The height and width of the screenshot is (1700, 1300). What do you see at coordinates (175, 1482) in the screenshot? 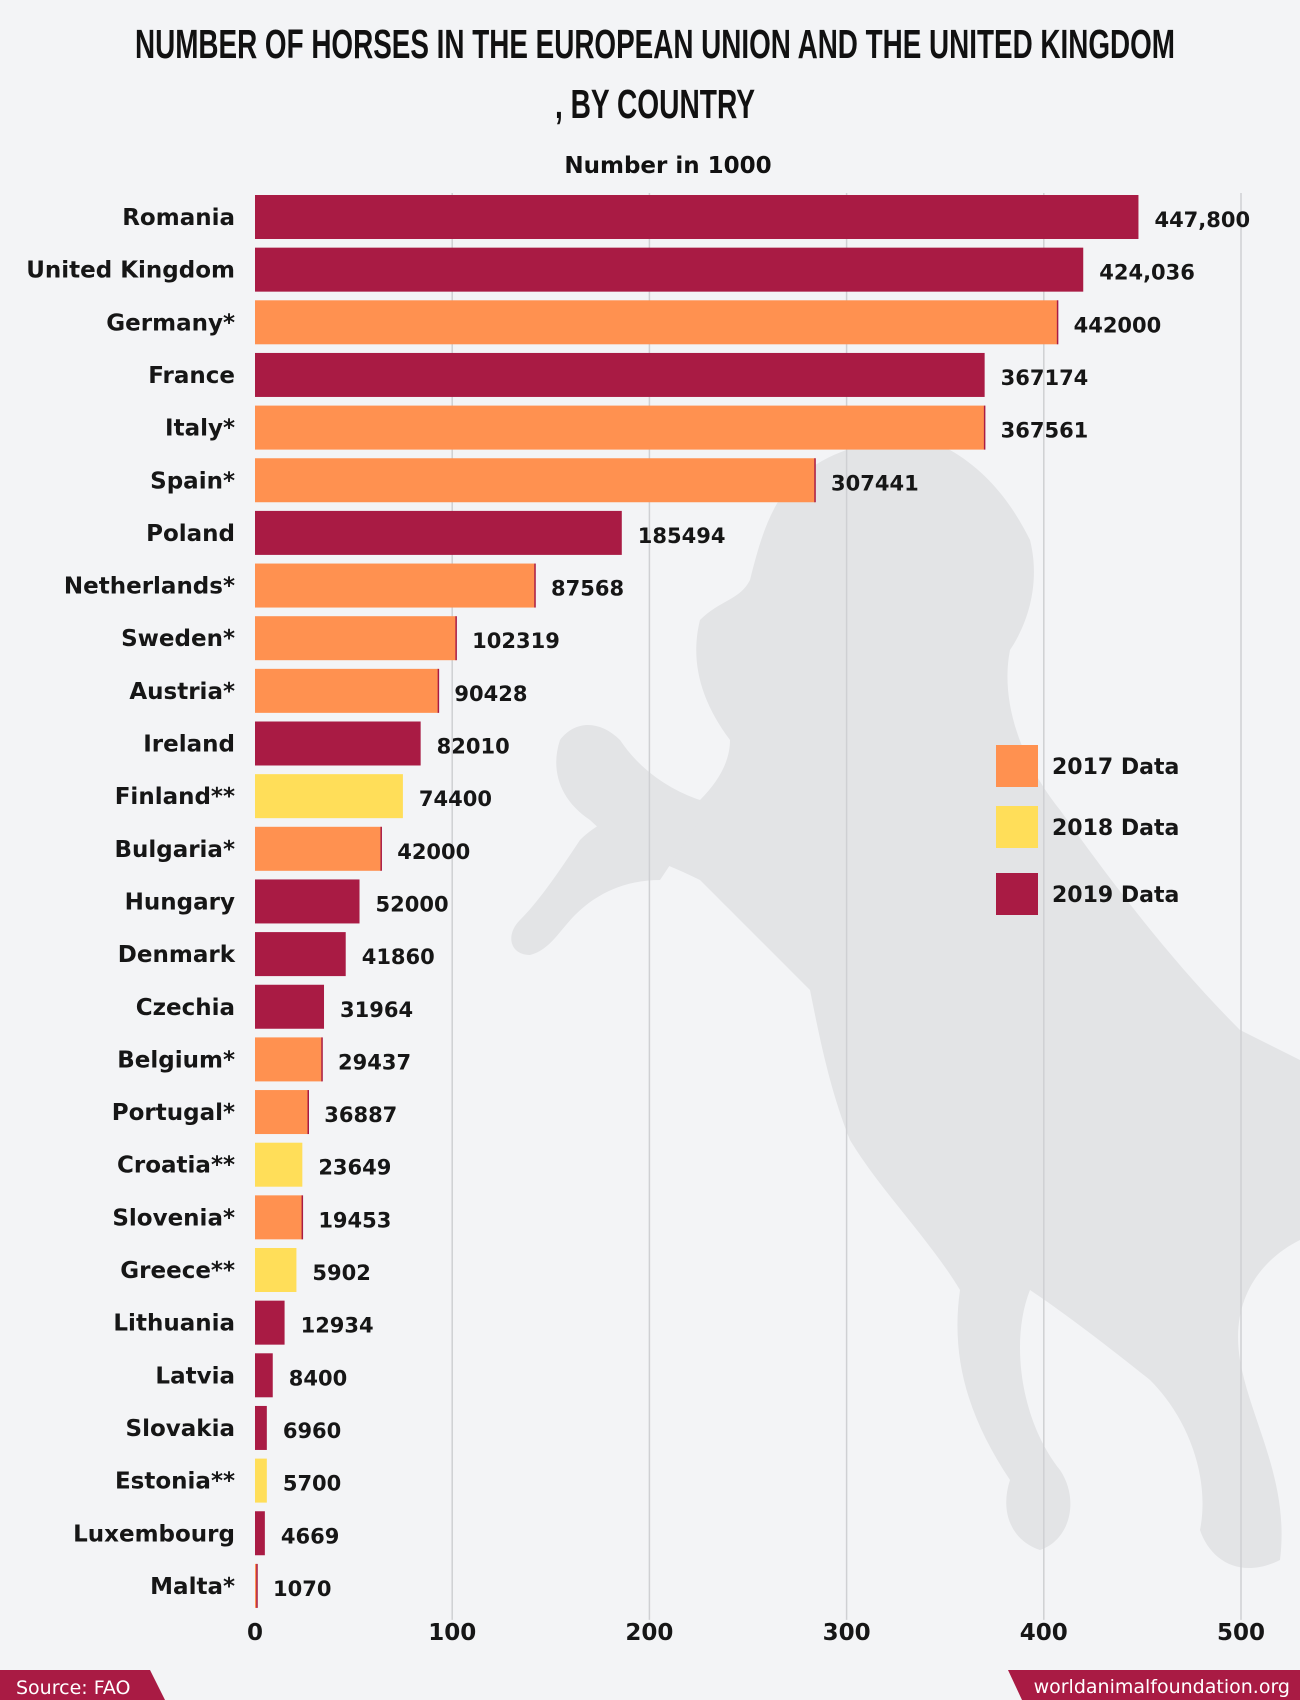
I see `category-label: Estonia**` at bounding box center [175, 1482].